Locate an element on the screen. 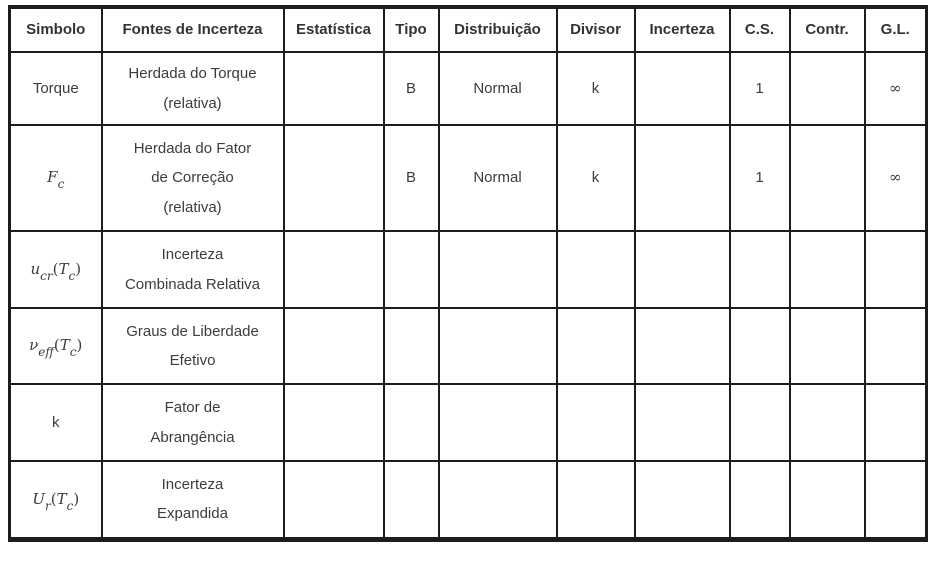 The width and height of the screenshot is (931, 561). header-distribuicao: Distribuição is located at coordinates (497, 29).